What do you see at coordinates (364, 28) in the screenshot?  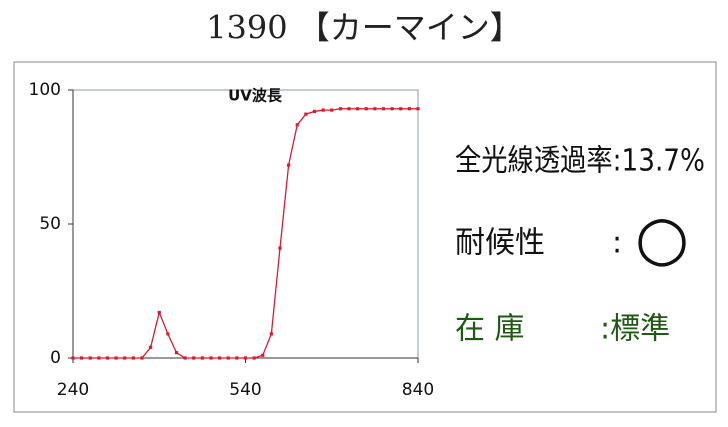 I see `title: 1390 【カーマイン】` at bounding box center [364, 28].